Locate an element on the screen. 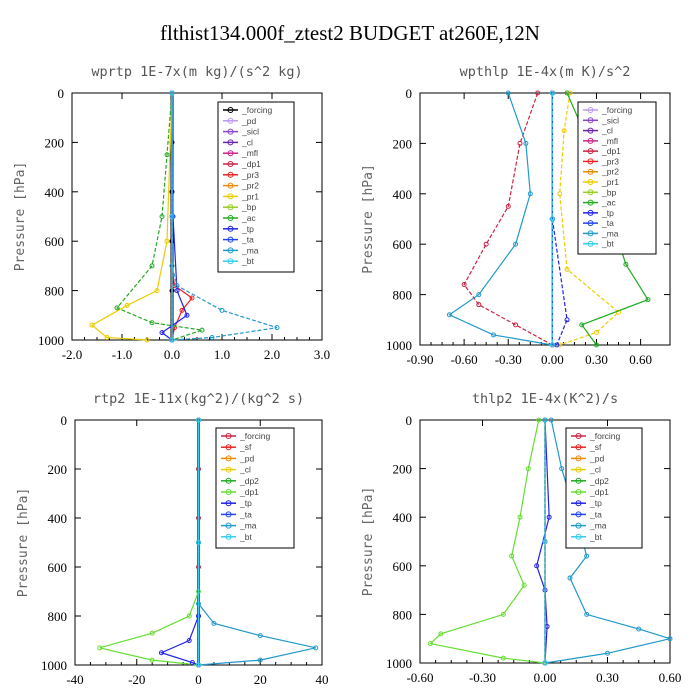 The width and height of the screenshot is (700, 700). legend-label: _mfl is located at coordinates (609, 141).